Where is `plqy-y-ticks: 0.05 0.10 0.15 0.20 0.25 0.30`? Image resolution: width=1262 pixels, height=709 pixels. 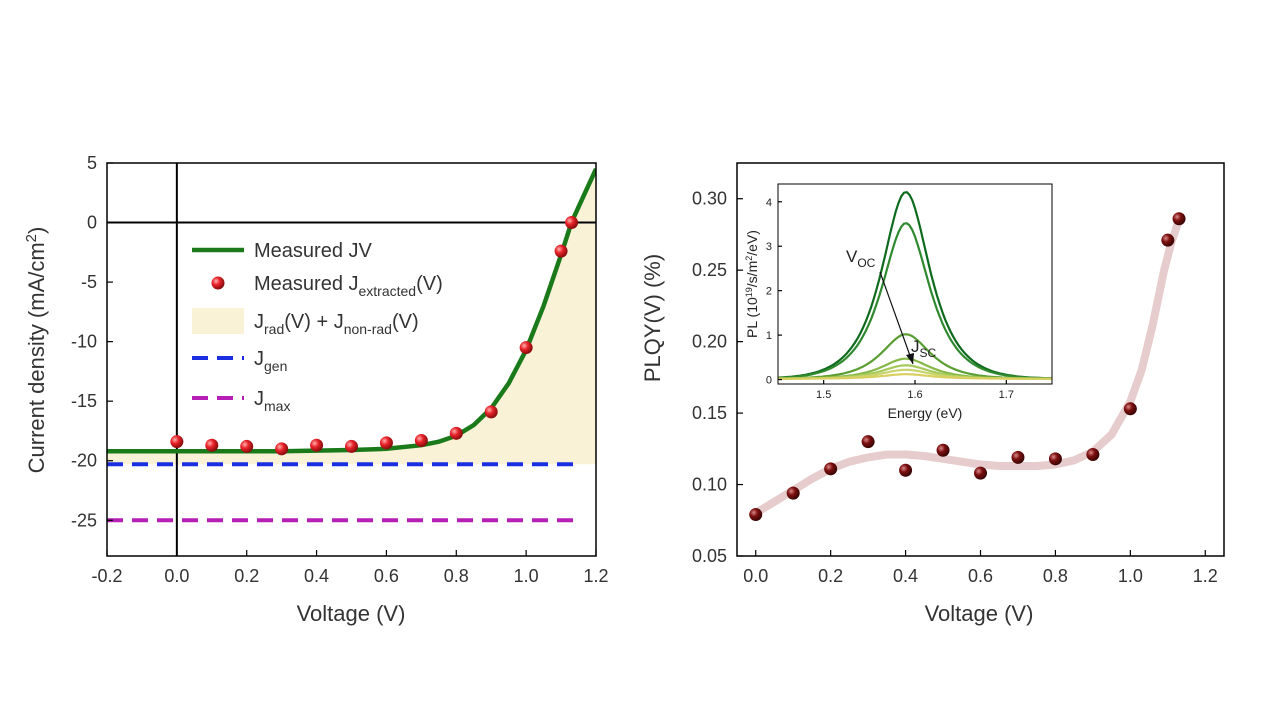
plqy-y-ticks: 0.05 0.10 0.15 0.20 0.25 0.30 is located at coordinates (717, 377).